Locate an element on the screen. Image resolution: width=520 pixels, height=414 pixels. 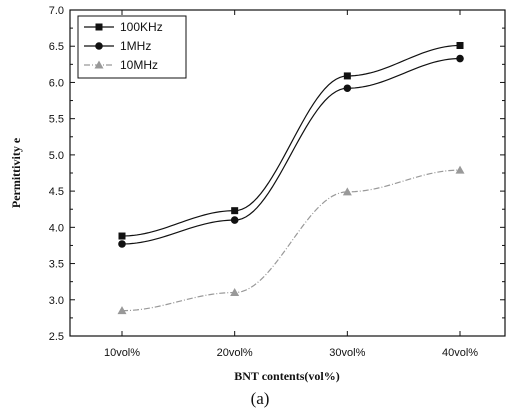
x-tick-label: 30vol% is located at coordinates (347, 353).